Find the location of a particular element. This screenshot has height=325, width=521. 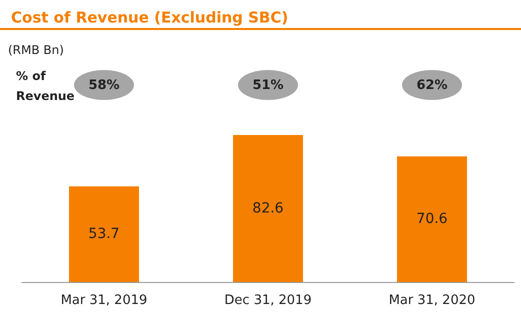

chart-title: Cost of Revenue (Excluding SBC) is located at coordinates (149, 17).